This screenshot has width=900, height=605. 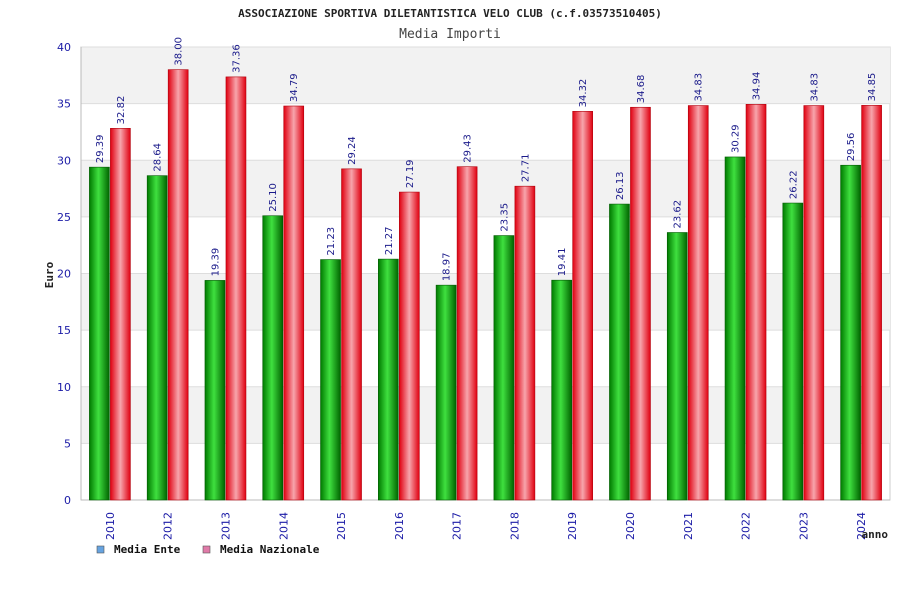 I want to click on data-label: 19.39, so click(x=215, y=262).